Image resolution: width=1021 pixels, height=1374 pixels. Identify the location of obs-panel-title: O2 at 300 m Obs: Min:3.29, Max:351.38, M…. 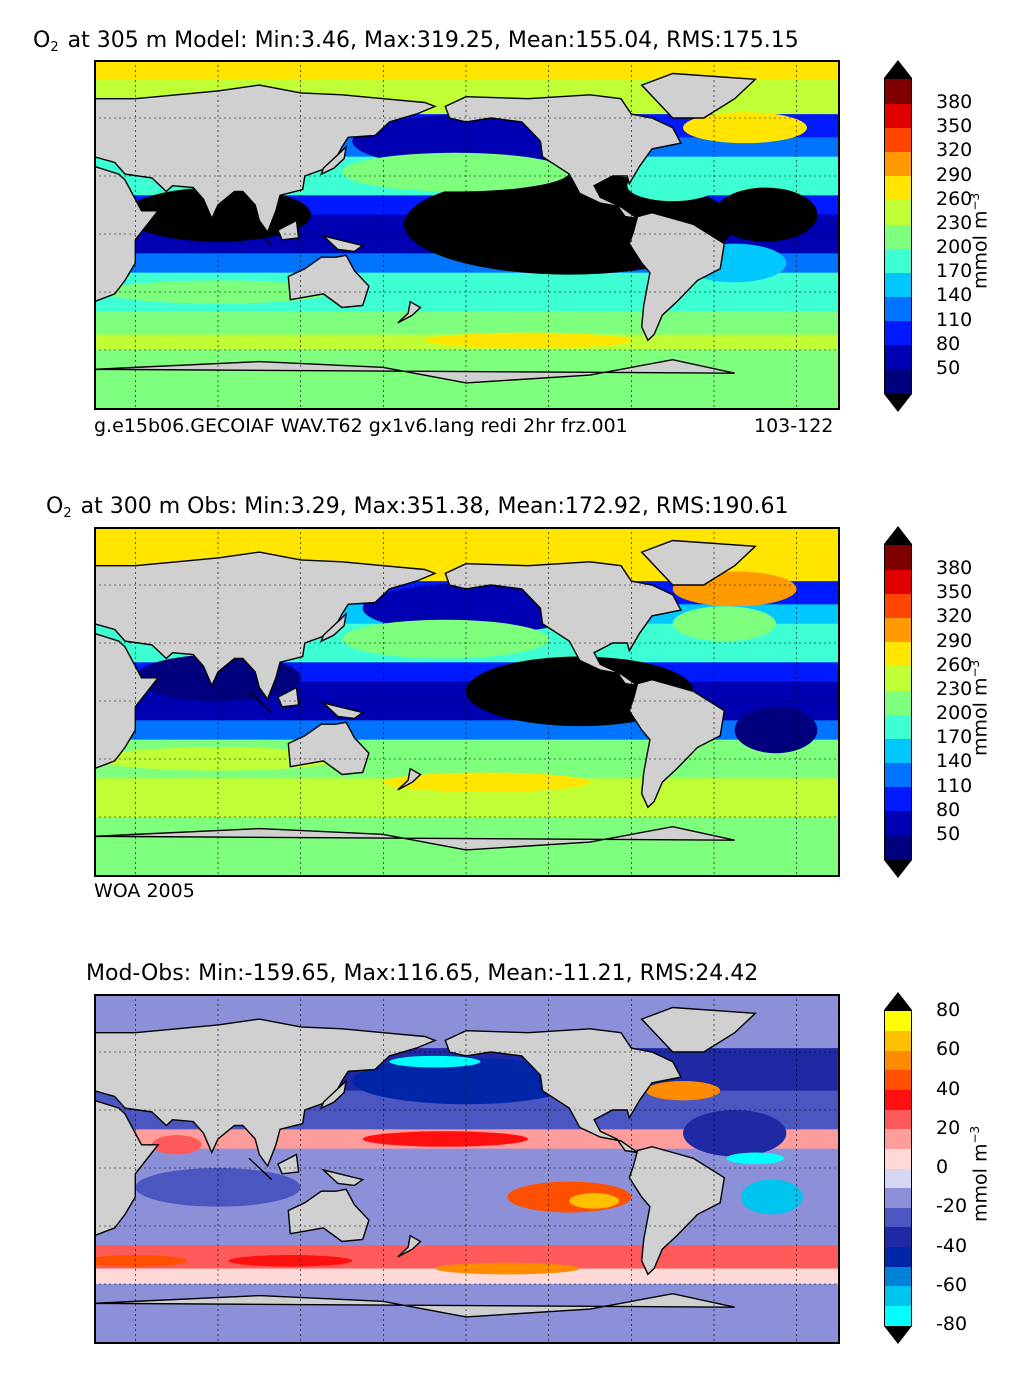
(417, 507).